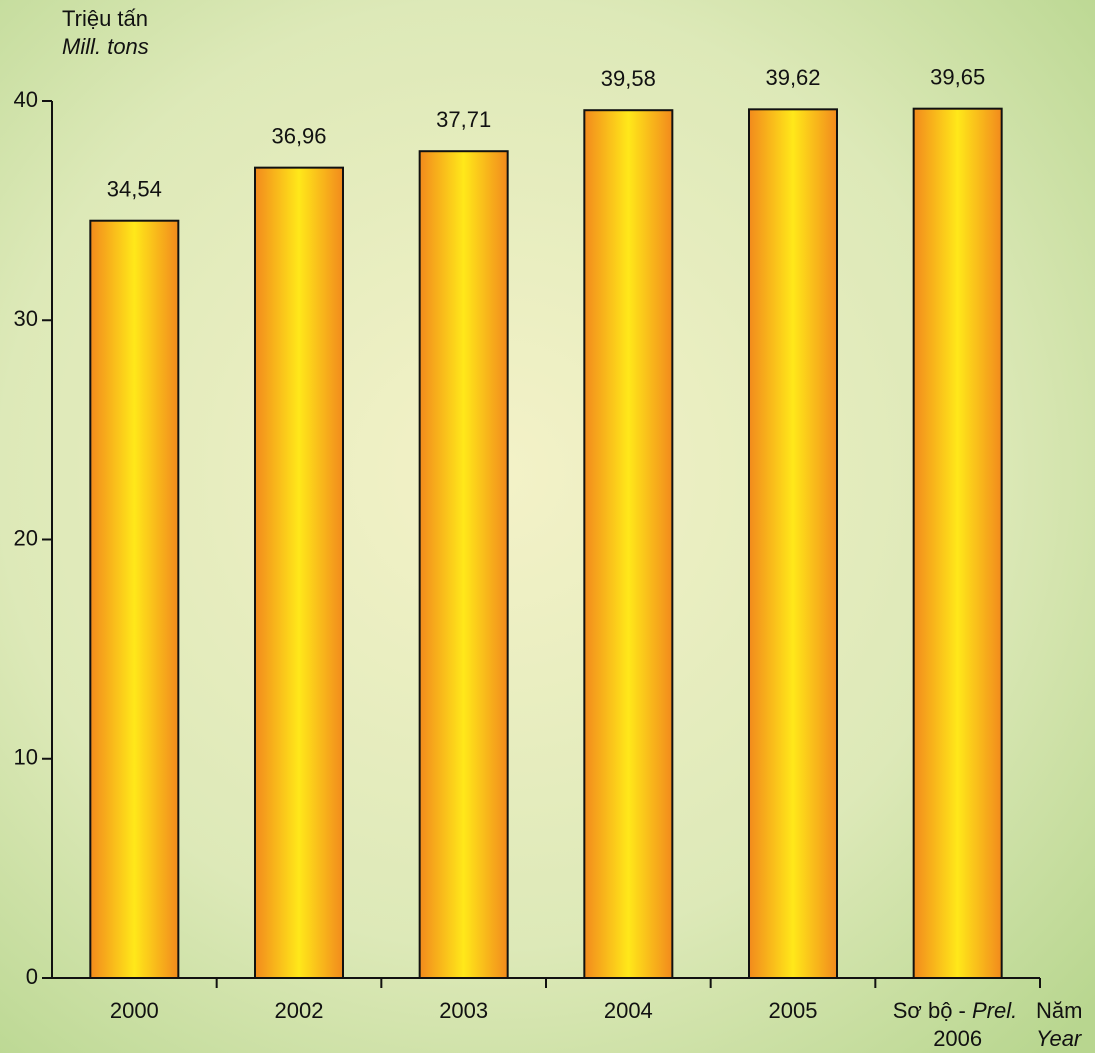 This screenshot has width=1095, height=1053. I want to click on x-axis-label-en: Year, so click(1059, 1038).